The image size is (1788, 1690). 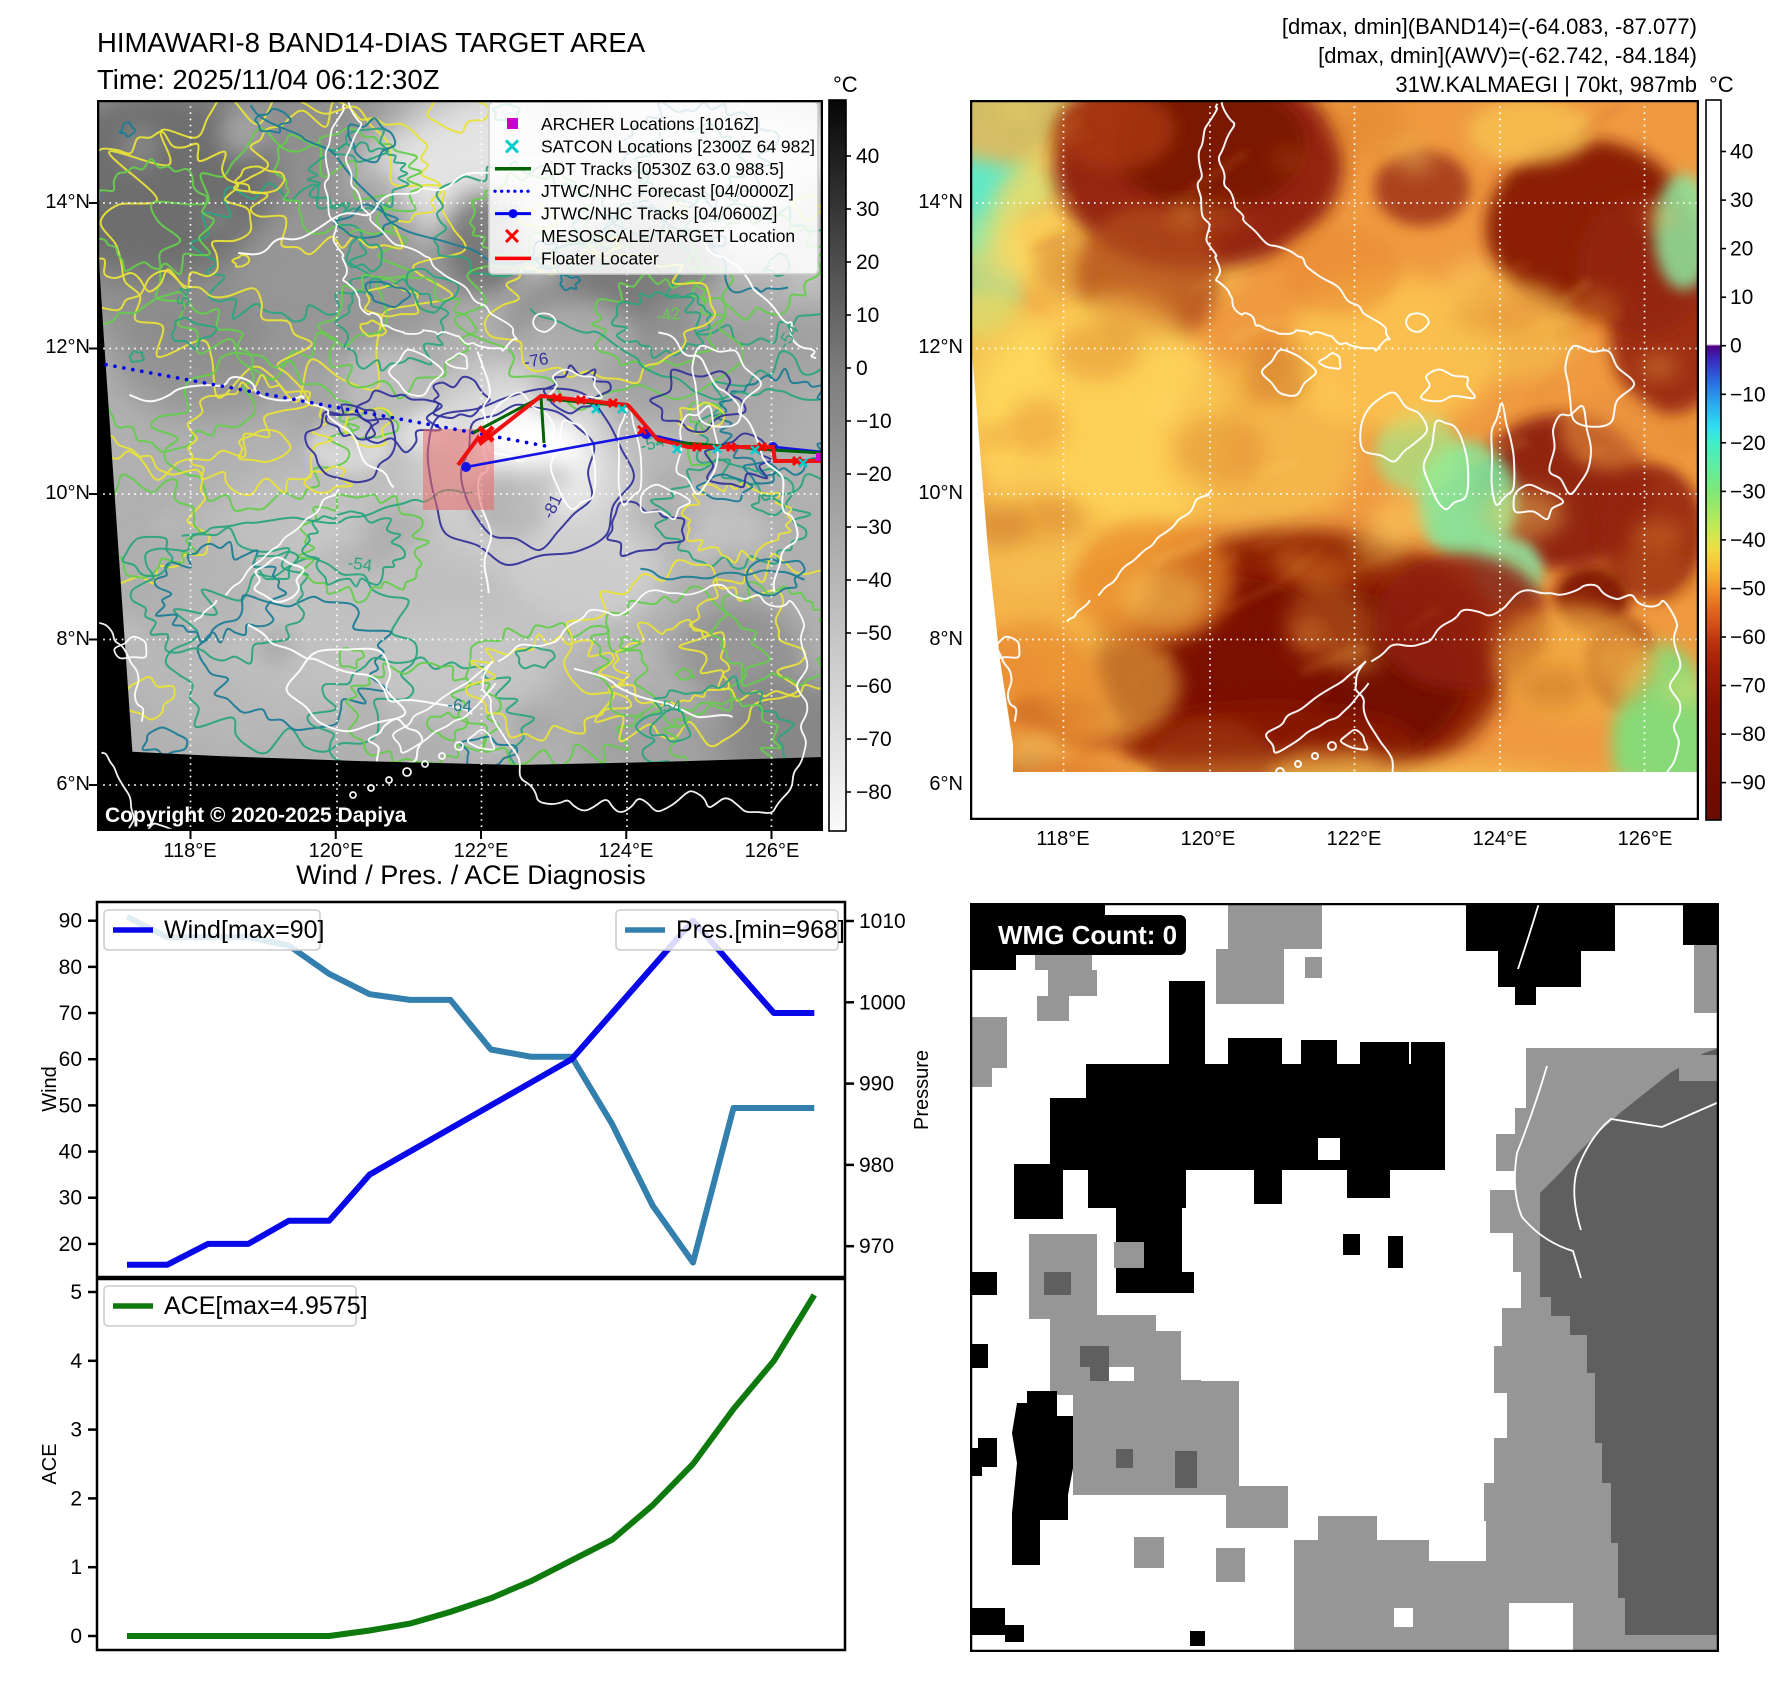 I want to click on svg-text: −90, so click(x=1748, y=783).